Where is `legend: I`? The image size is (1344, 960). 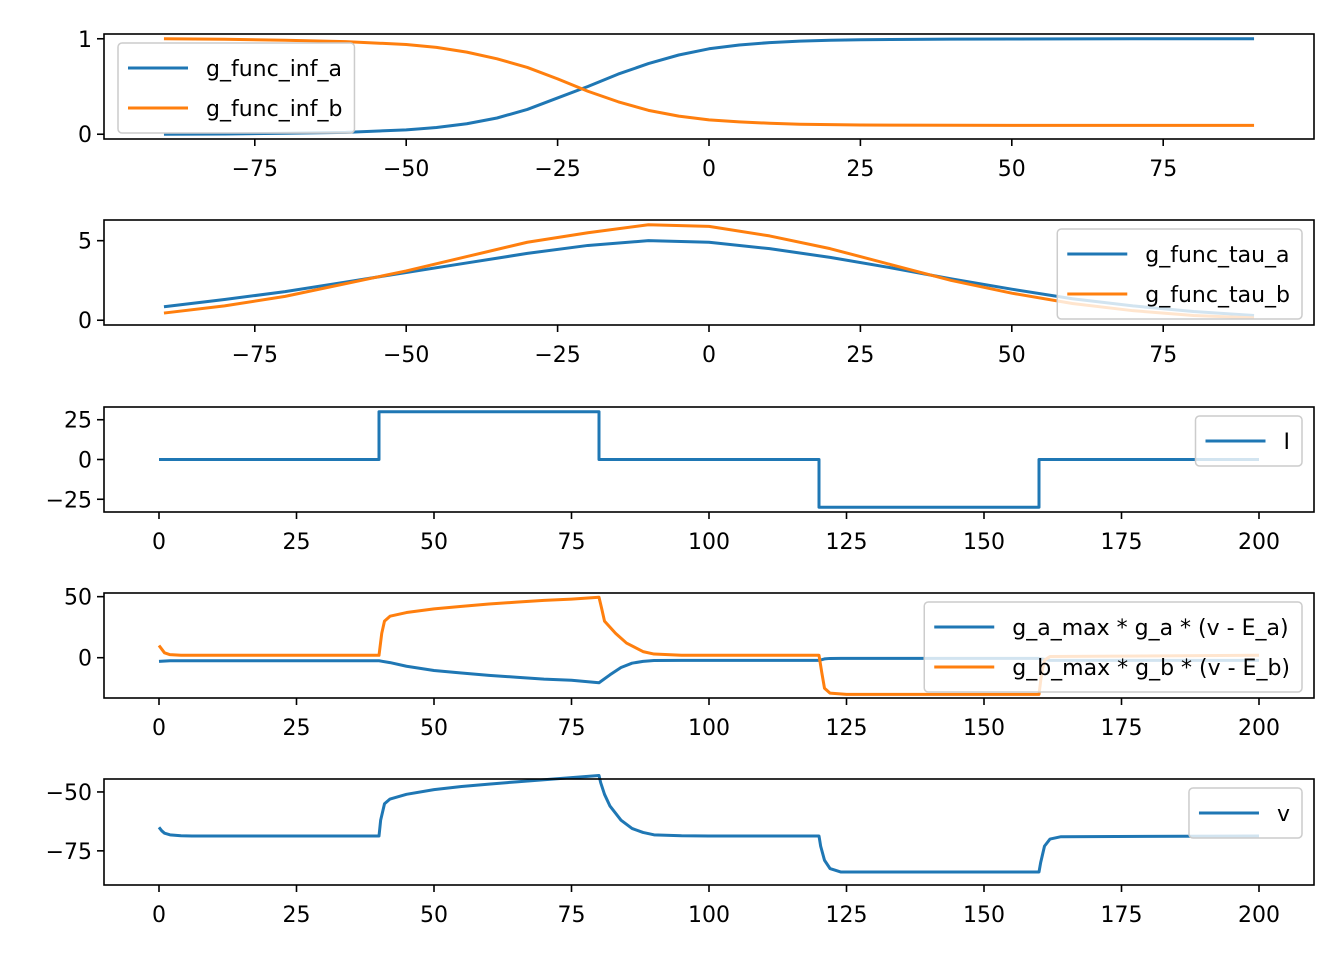 legend: I is located at coordinates (1248, 441).